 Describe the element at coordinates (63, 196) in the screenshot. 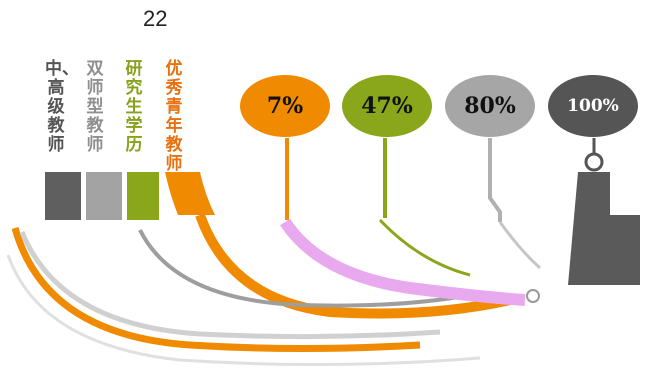

I see `stem-senior` at that location.